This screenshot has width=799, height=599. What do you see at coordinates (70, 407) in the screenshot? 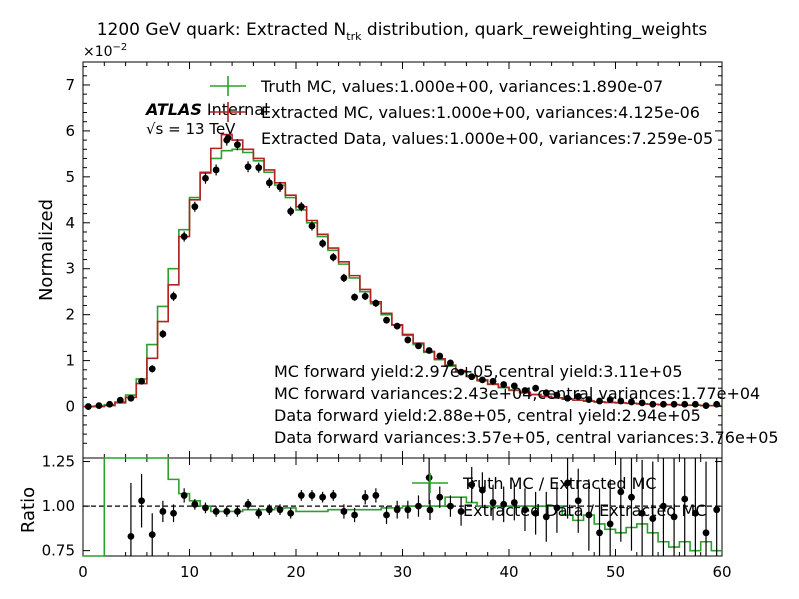
I see `y-tick-label: 0` at bounding box center [70, 407].